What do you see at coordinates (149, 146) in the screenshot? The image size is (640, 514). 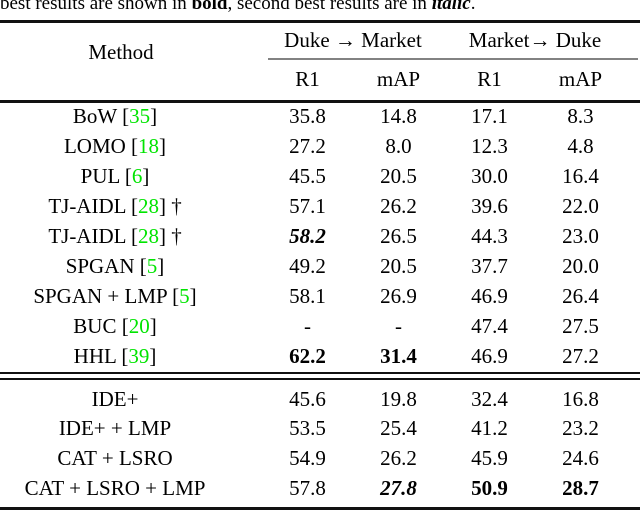 I see `citation-link: 18` at bounding box center [149, 146].